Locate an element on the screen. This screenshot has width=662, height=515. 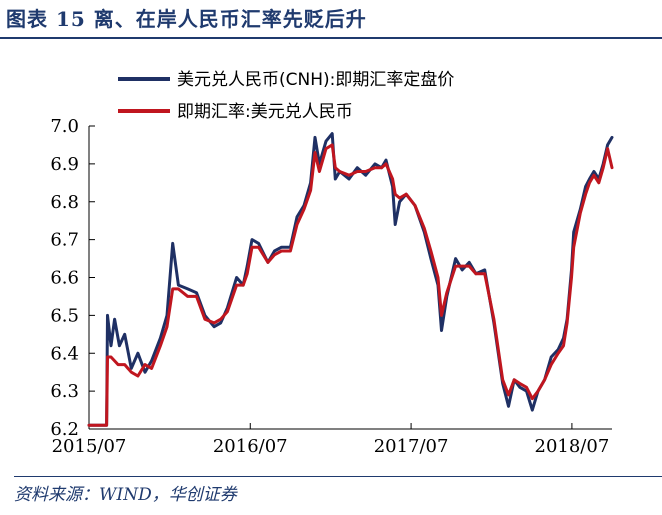
y-axis-ticks: 7.0 6.9 6.8 6.7 6.6 6.5 6.4 6.3 6.2 is located at coordinates (72, 278).